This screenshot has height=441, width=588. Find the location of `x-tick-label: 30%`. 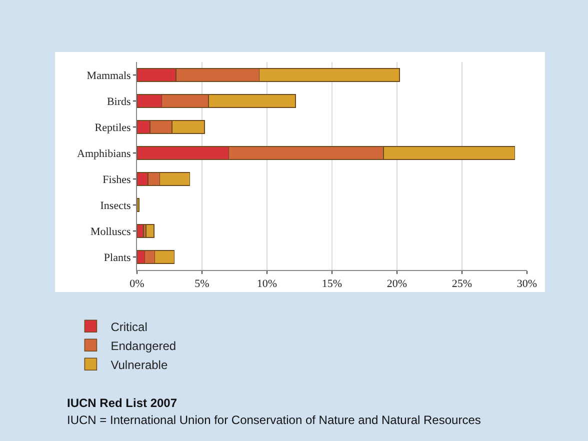

x-tick-label: 30% is located at coordinates (527, 284).